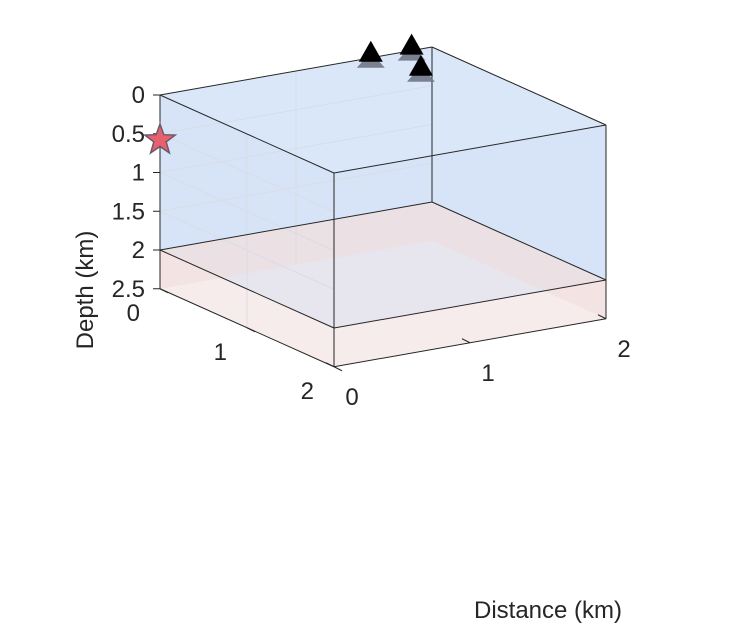  I want to click on source-star-marker, so click(160, 138).